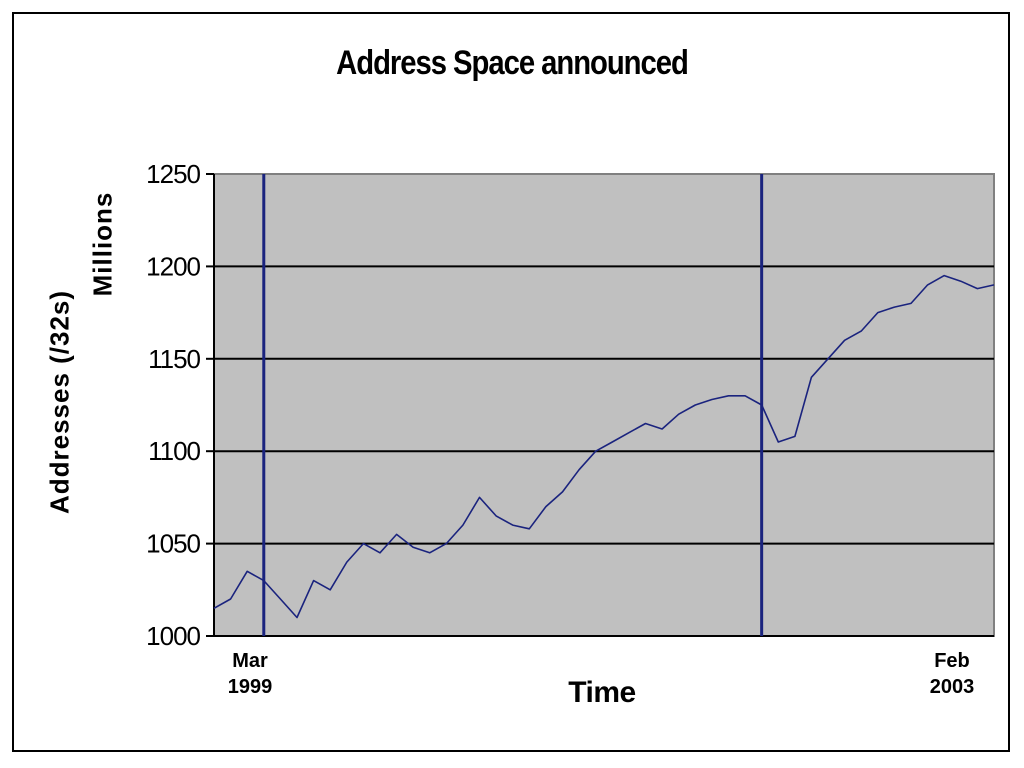  What do you see at coordinates (173, 544) in the screenshot?
I see `y-tick-label: 1050` at bounding box center [173, 544].